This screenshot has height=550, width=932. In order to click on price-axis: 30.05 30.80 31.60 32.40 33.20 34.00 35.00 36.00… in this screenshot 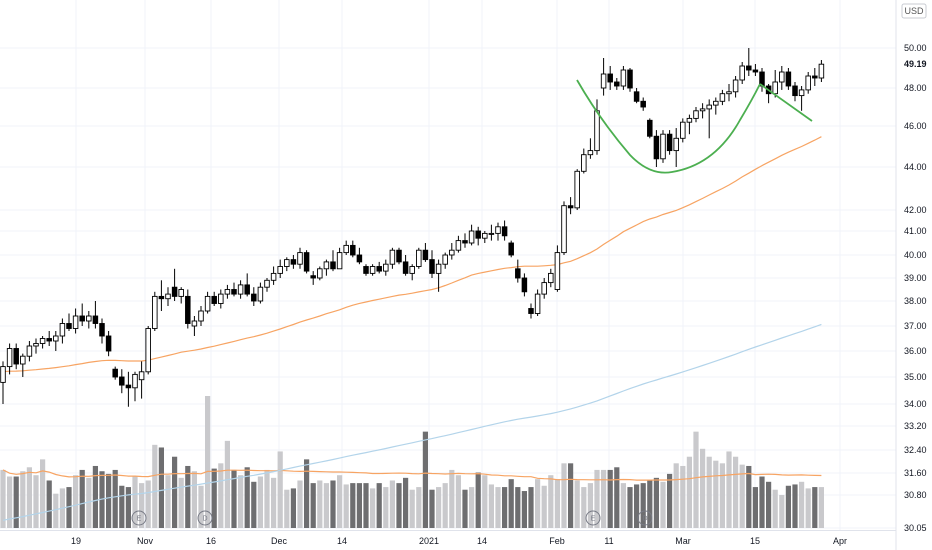, I will do `click(915, 288)`.